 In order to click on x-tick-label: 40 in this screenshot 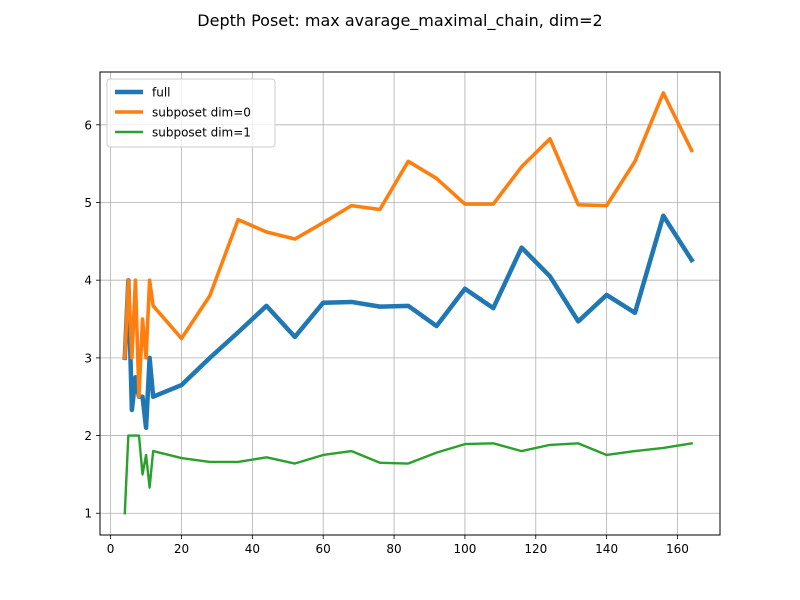, I will do `click(252, 549)`.